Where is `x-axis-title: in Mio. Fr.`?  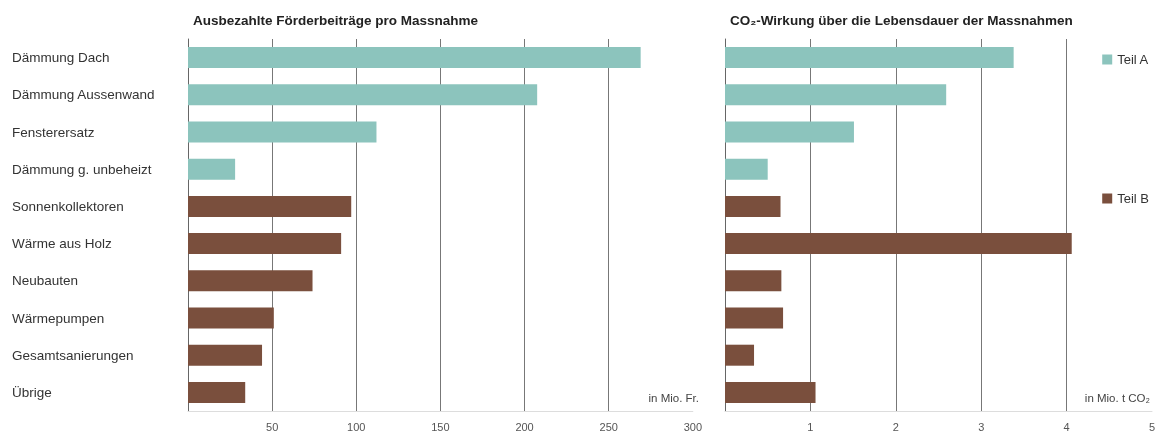
x-axis-title: in Mio. Fr. is located at coordinates (673, 398).